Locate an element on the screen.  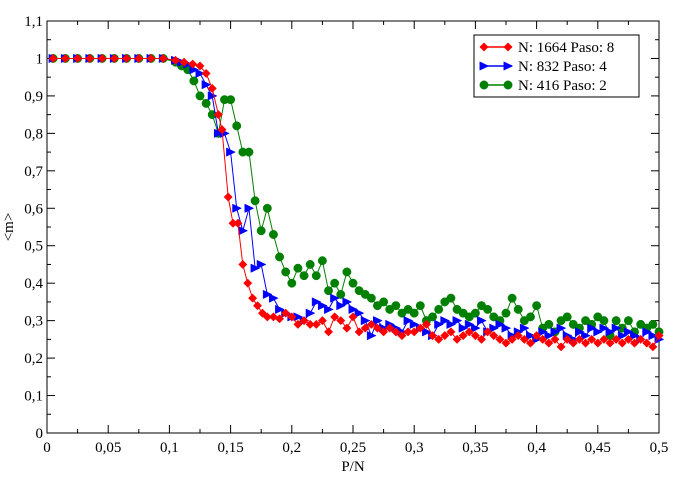
x-tick-label: 0,15 is located at coordinates (230, 448).